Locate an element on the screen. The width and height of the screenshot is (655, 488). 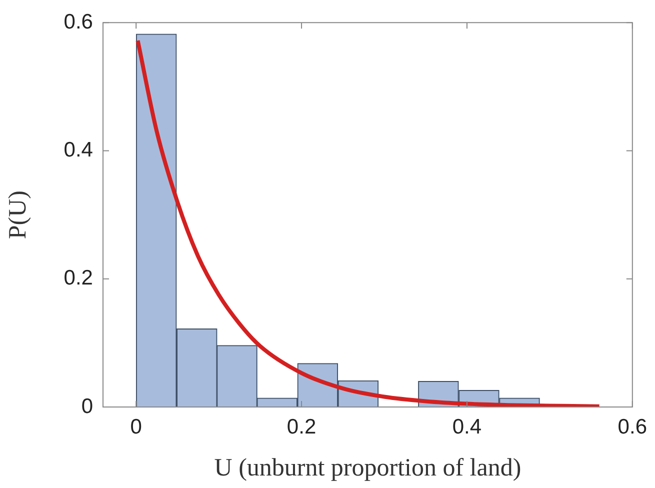
x-tick-label: 0.6 is located at coordinates (633, 426).